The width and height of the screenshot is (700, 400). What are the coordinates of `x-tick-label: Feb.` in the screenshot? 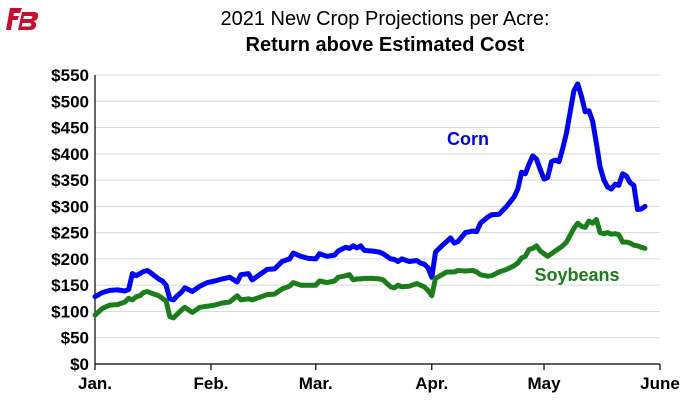 It's located at (211, 383).